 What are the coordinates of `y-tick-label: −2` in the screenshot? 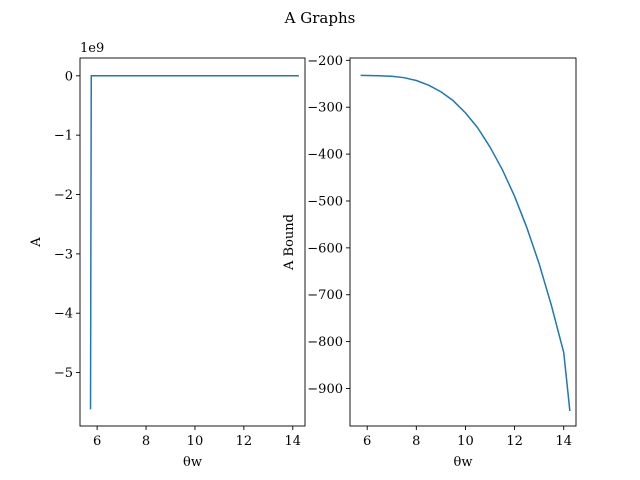 It's located at (63, 195).